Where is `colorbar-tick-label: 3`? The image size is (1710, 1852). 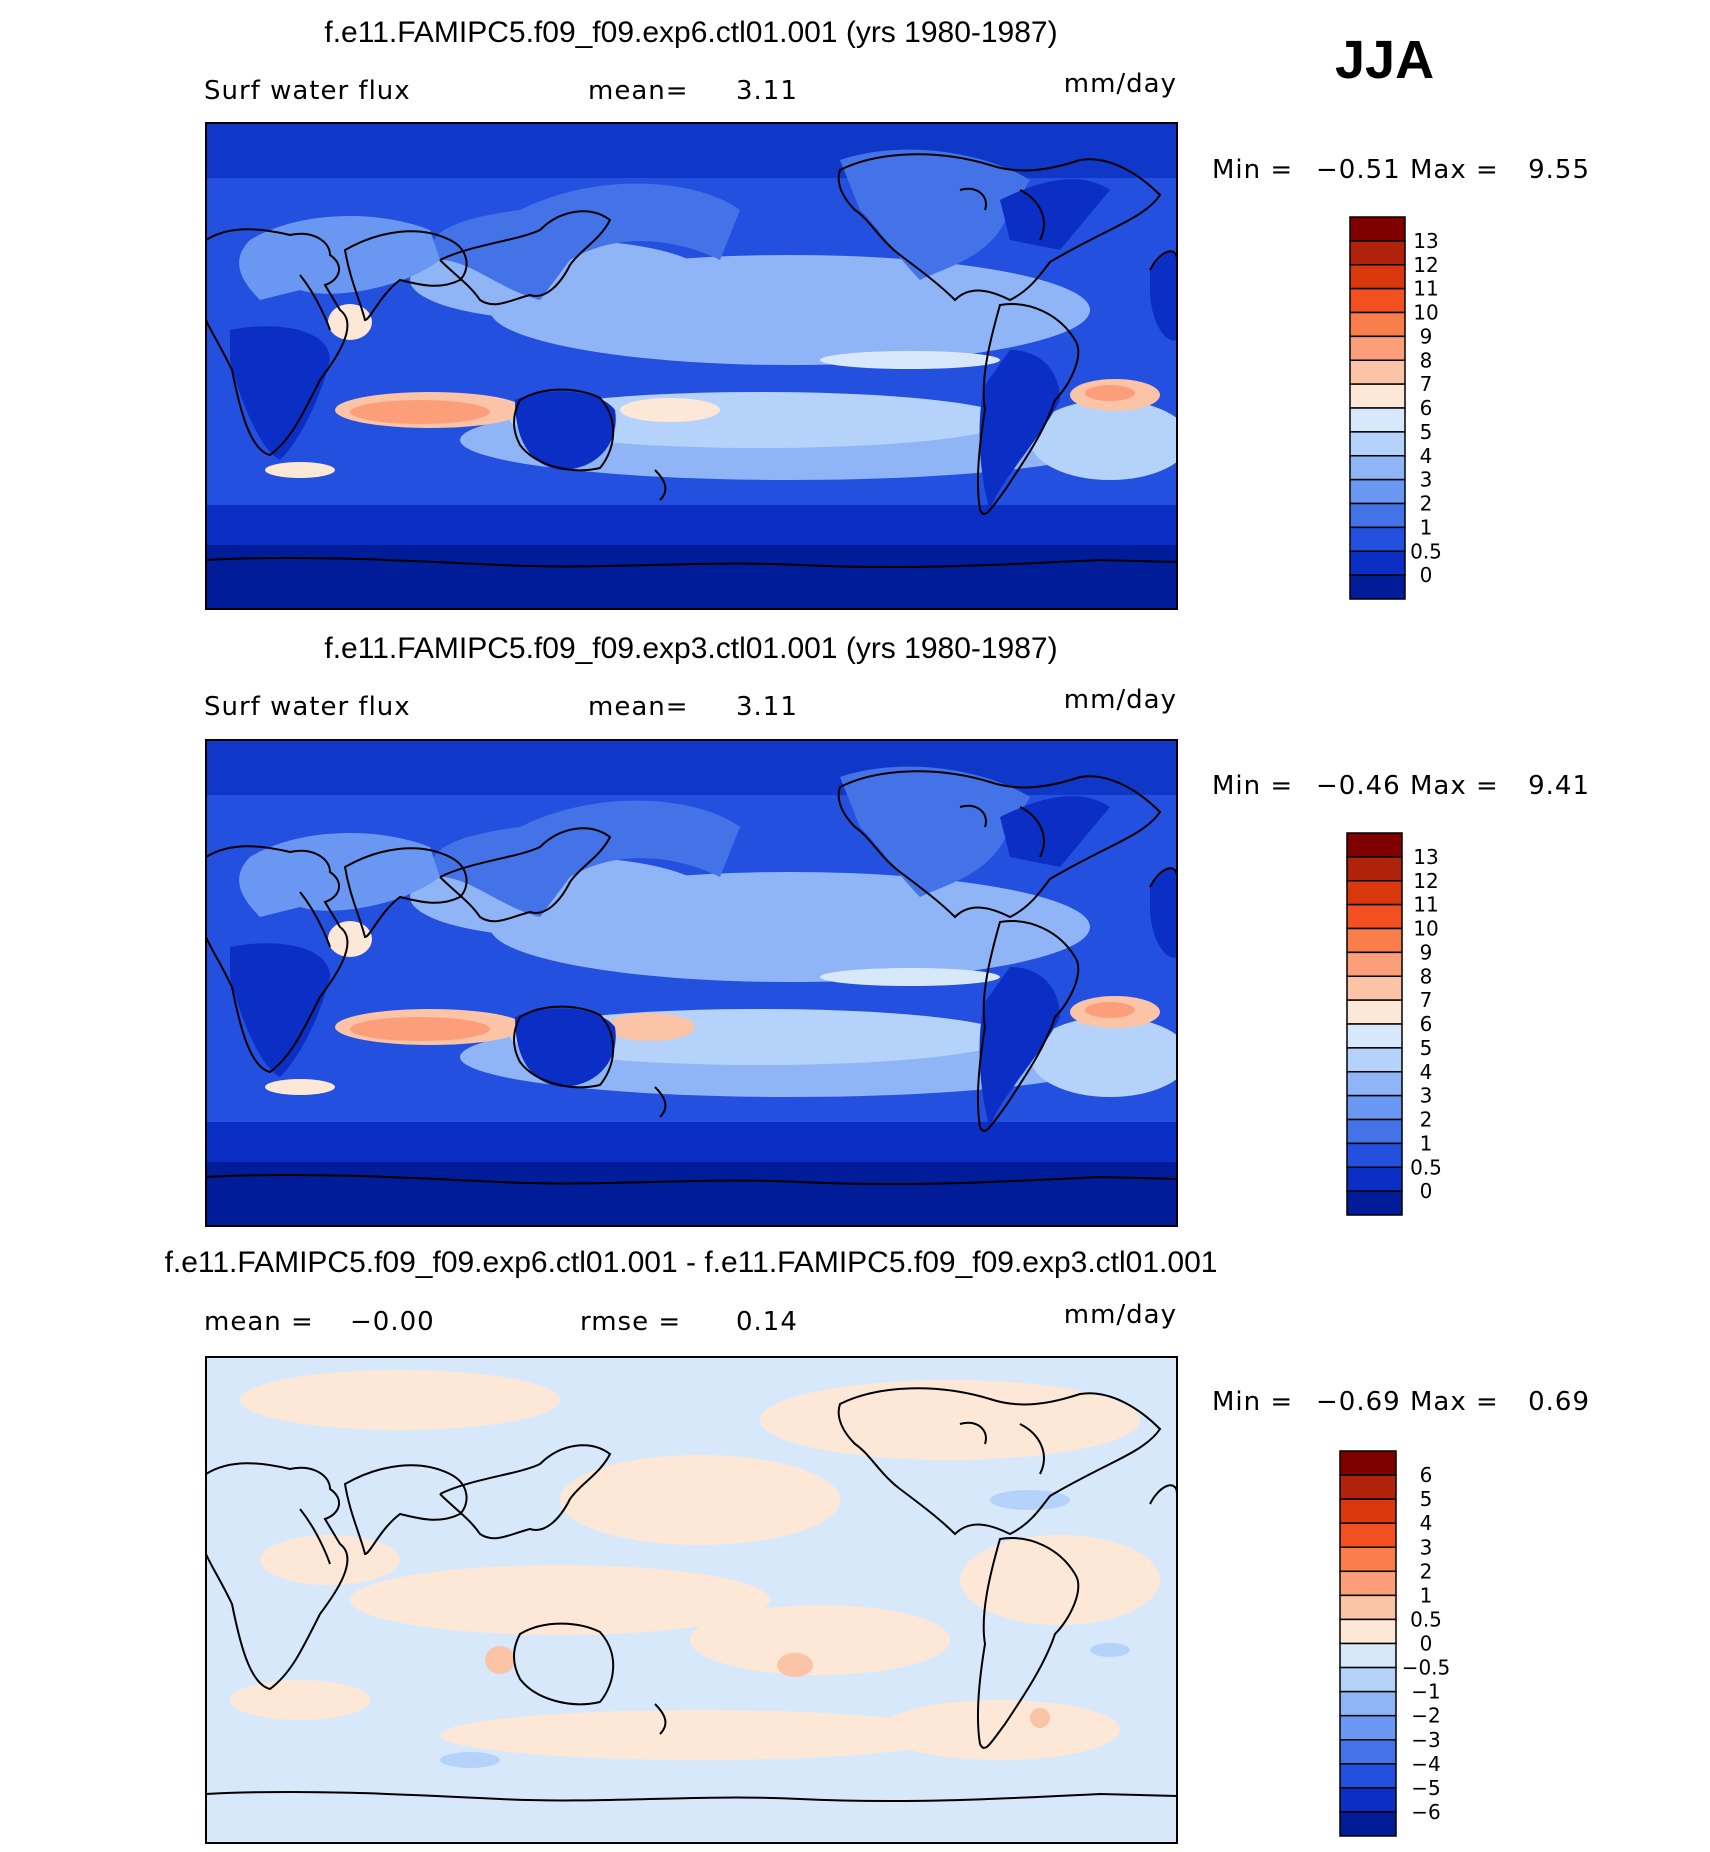 colorbar-tick-label: 3 is located at coordinates (1426, 1096).